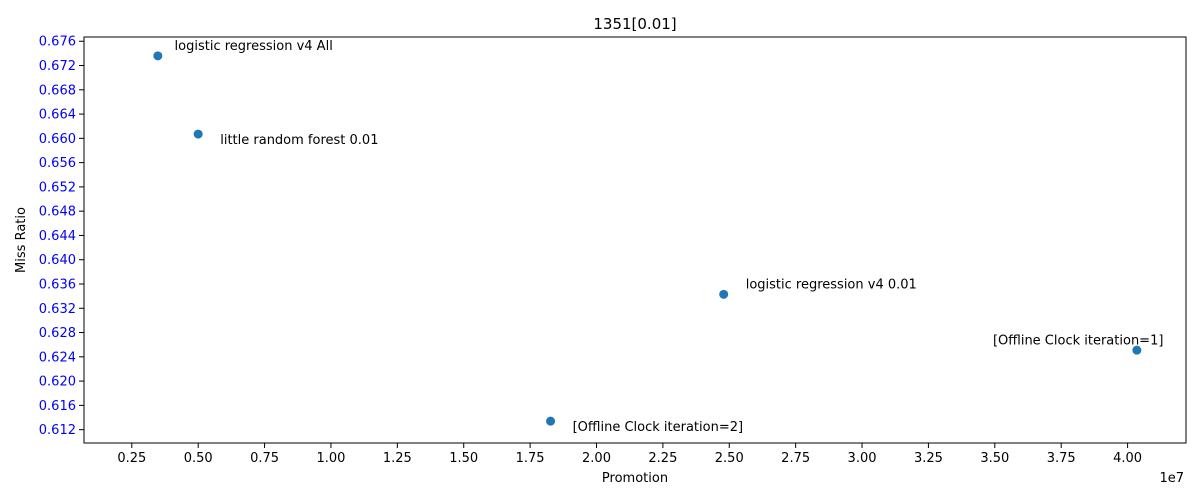  I want to click on y-tick-label: 0.616, so click(57, 406).